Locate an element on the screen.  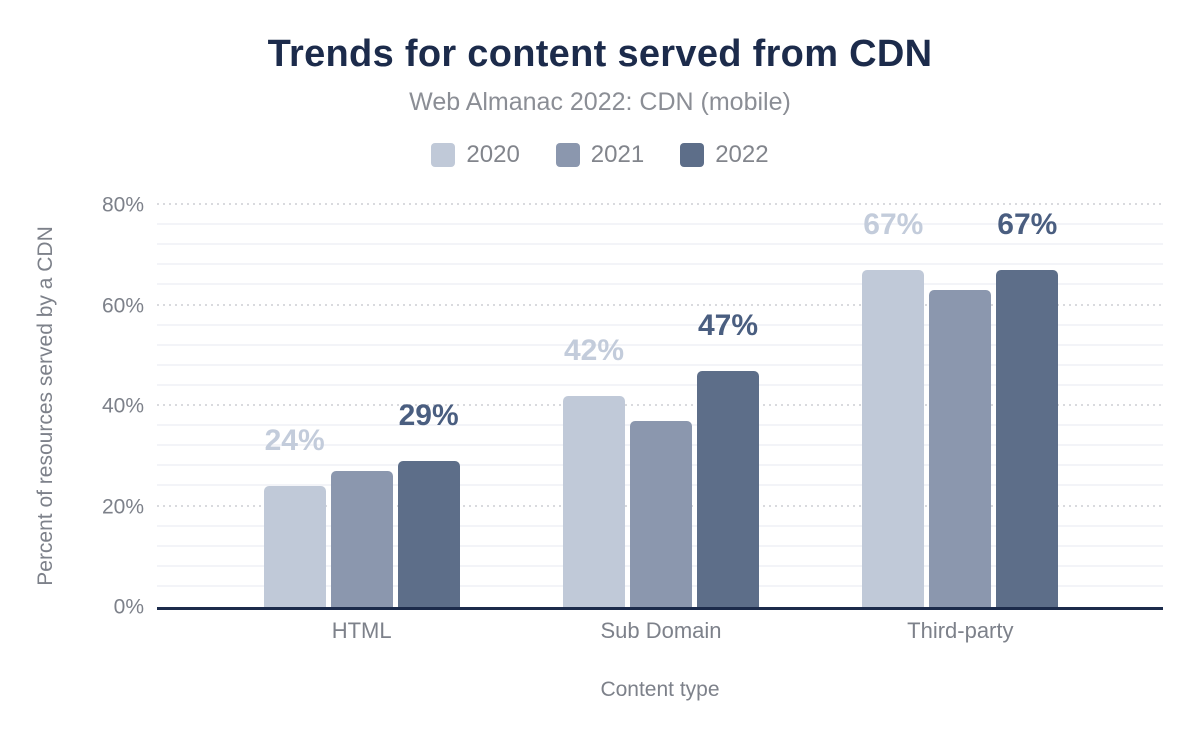
x-tick-html: HTML is located at coordinates (361, 630).